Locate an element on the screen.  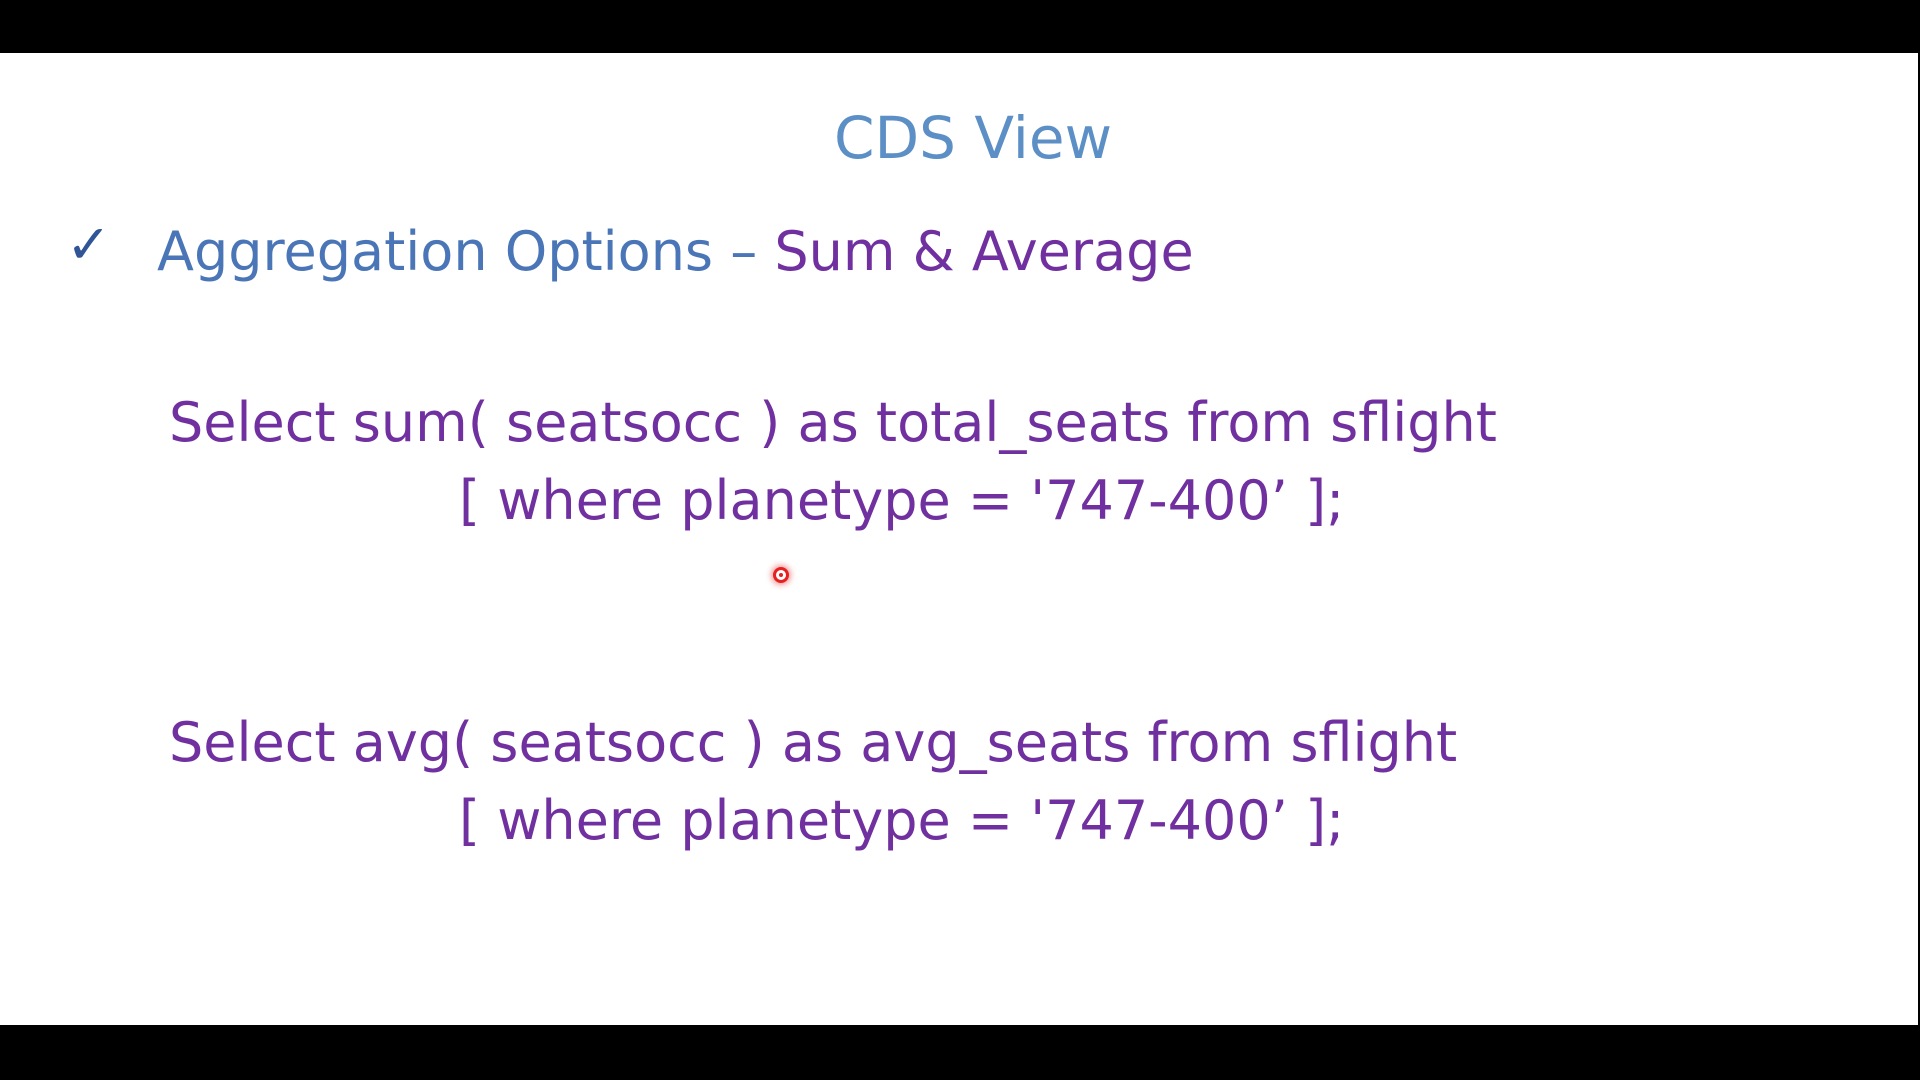
laser-pointer-icon is located at coordinates (781, 575).